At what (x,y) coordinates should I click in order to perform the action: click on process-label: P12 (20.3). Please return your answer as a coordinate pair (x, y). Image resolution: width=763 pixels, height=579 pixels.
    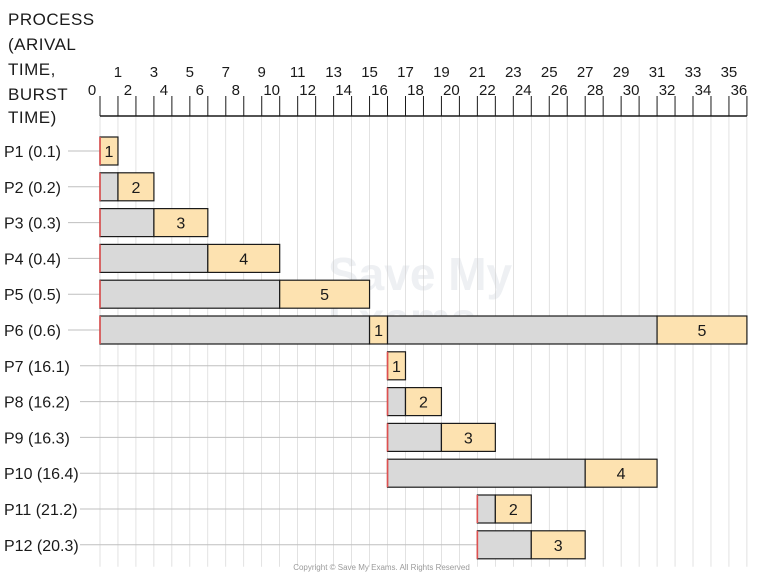
    Looking at the image, I should click on (41, 546).